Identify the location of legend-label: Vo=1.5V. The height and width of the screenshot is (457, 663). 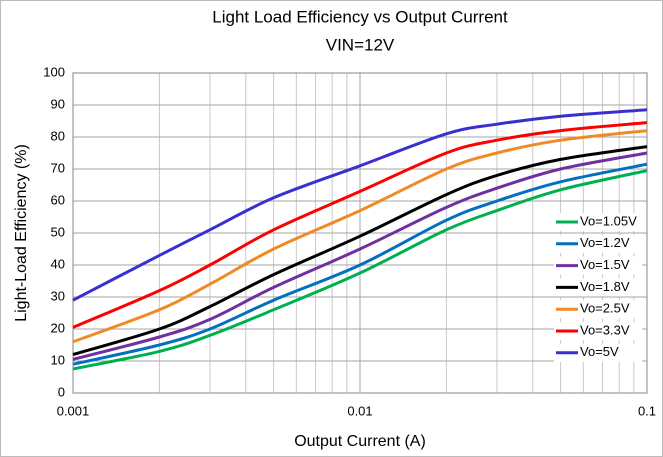
(605, 264).